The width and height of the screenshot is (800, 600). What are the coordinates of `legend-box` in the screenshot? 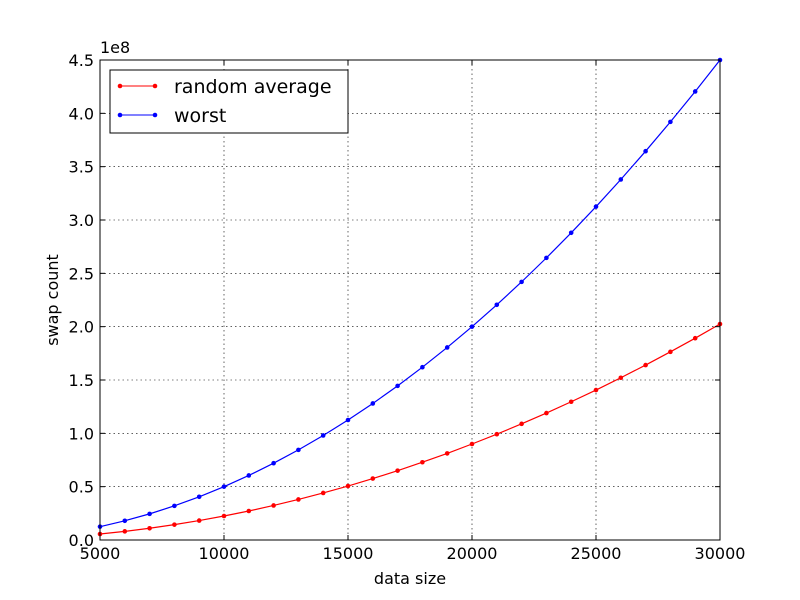 It's located at (229, 101).